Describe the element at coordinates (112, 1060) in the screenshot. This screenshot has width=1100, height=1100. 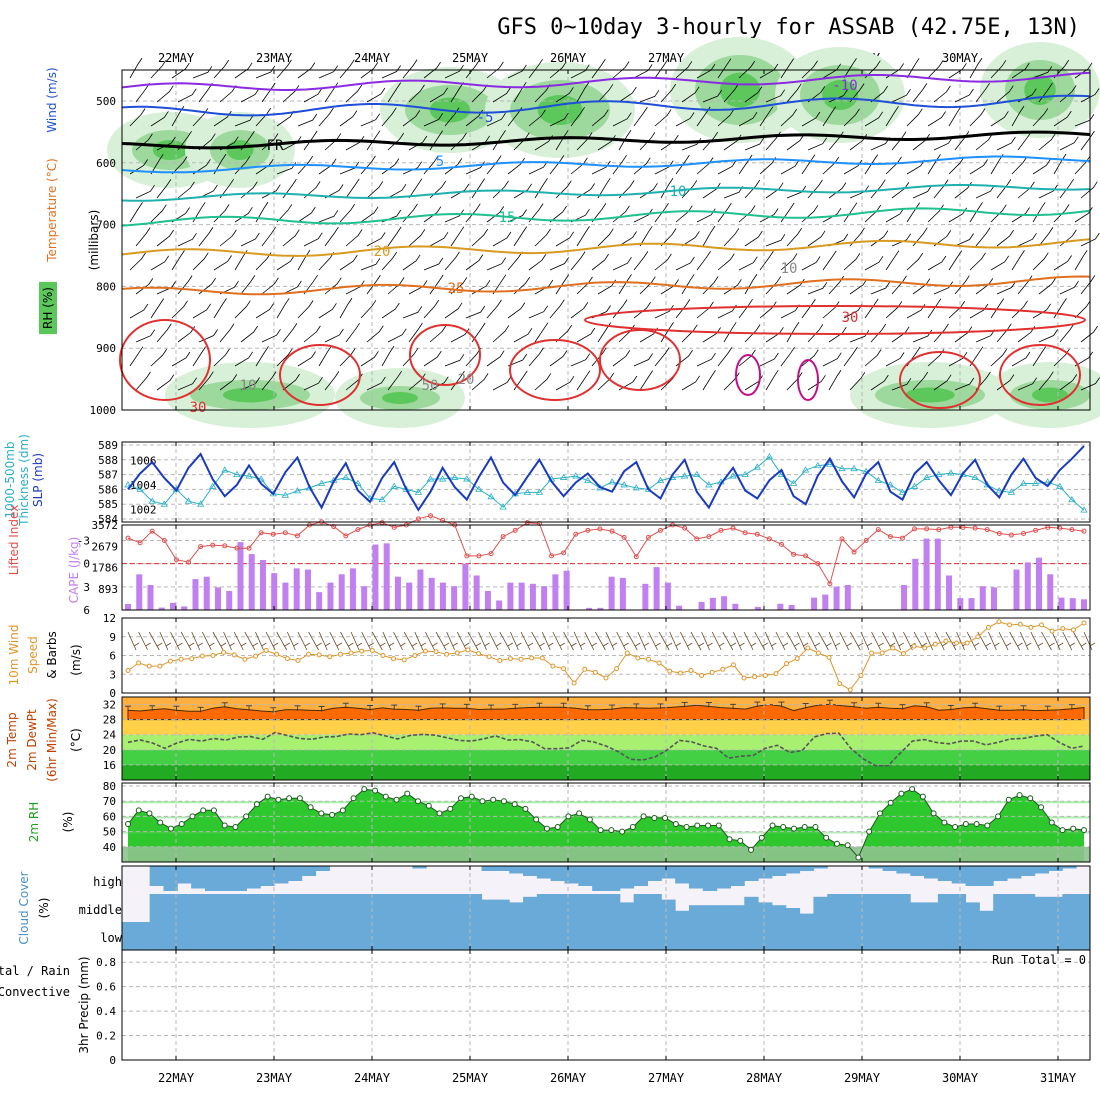
I see `precip-tick-label: 0` at that location.